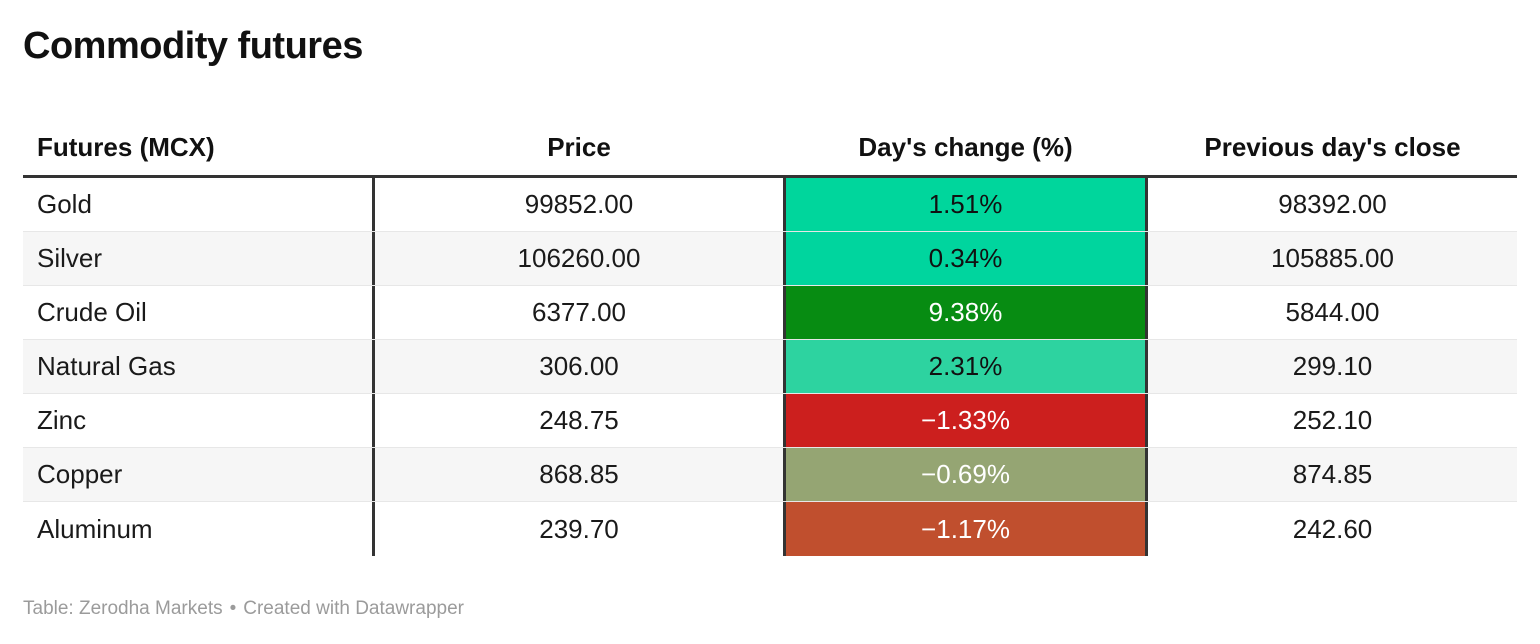  I want to click on table-row: Gold 99852.00 1.51% 98392.00, so click(770, 205).